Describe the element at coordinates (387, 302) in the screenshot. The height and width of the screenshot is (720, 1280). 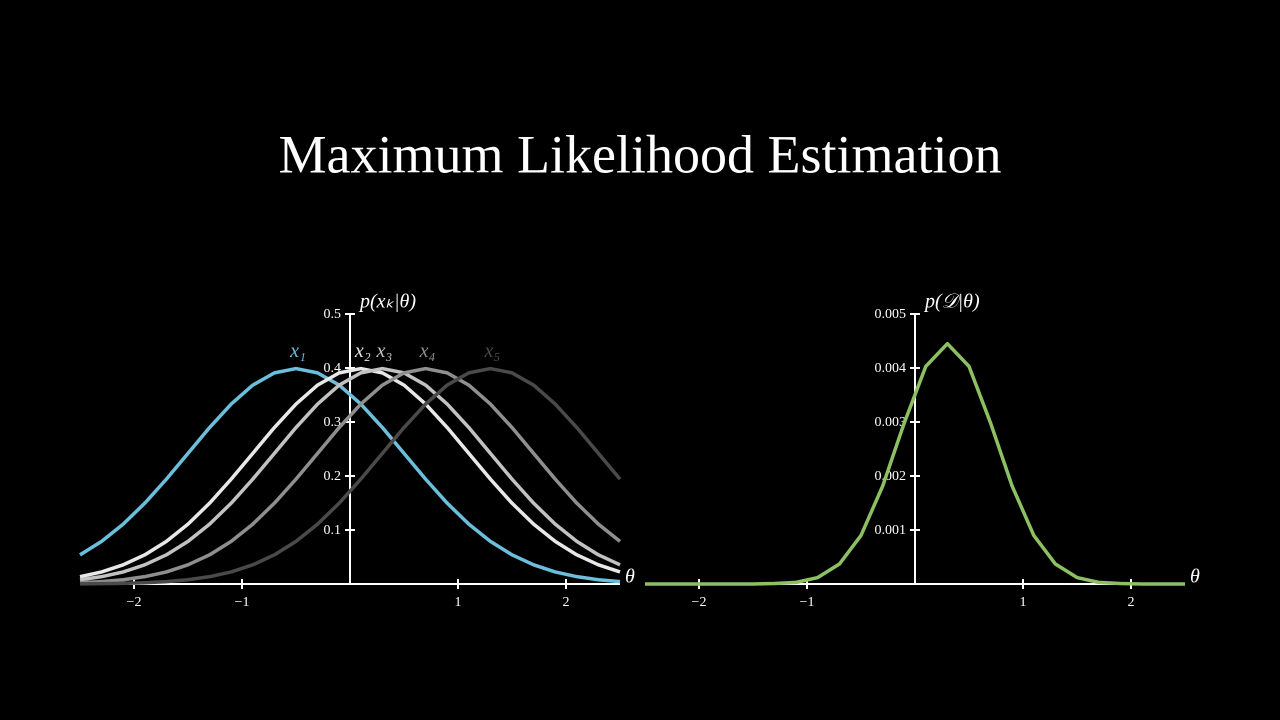
I see `y-axis-label: p(xₖ|θ)` at that location.